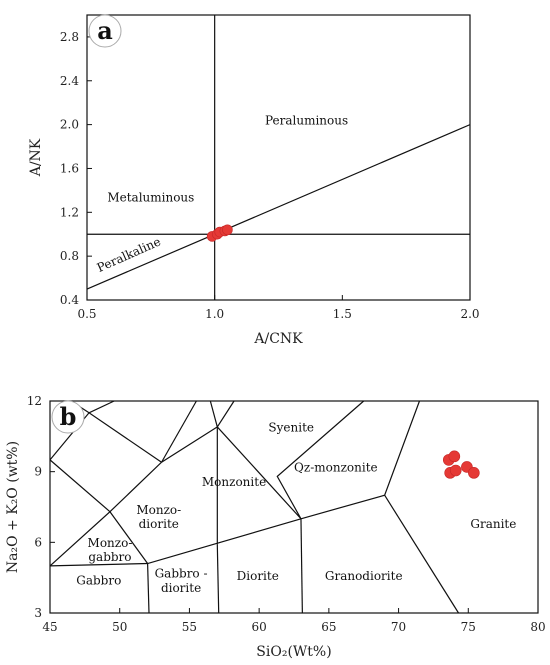  What do you see at coordinates (293, 652) in the screenshot?
I see `x-axis-label: SiO₂(Wt%)` at bounding box center [293, 652].